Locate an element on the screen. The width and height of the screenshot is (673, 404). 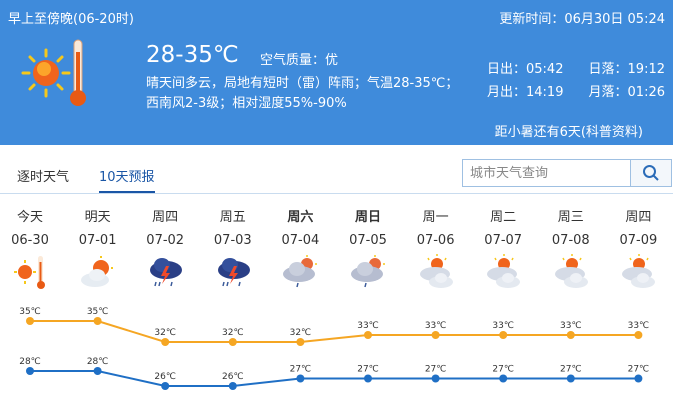
city-search is located at coordinates (567, 173).